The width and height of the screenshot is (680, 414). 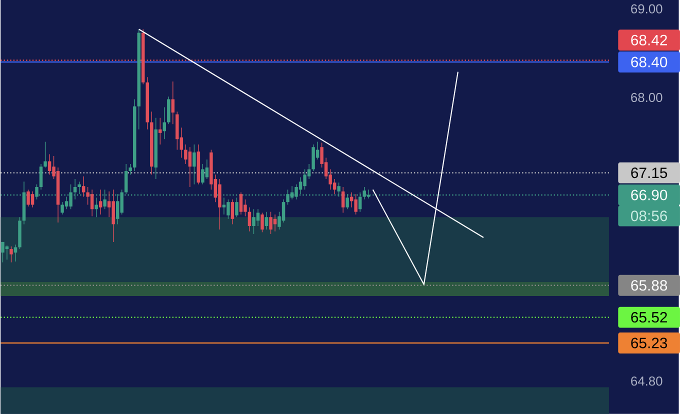 What do you see at coordinates (649, 343) in the screenshot?
I see `ref-line-label: 65.23` at bounding box center [649, 343].